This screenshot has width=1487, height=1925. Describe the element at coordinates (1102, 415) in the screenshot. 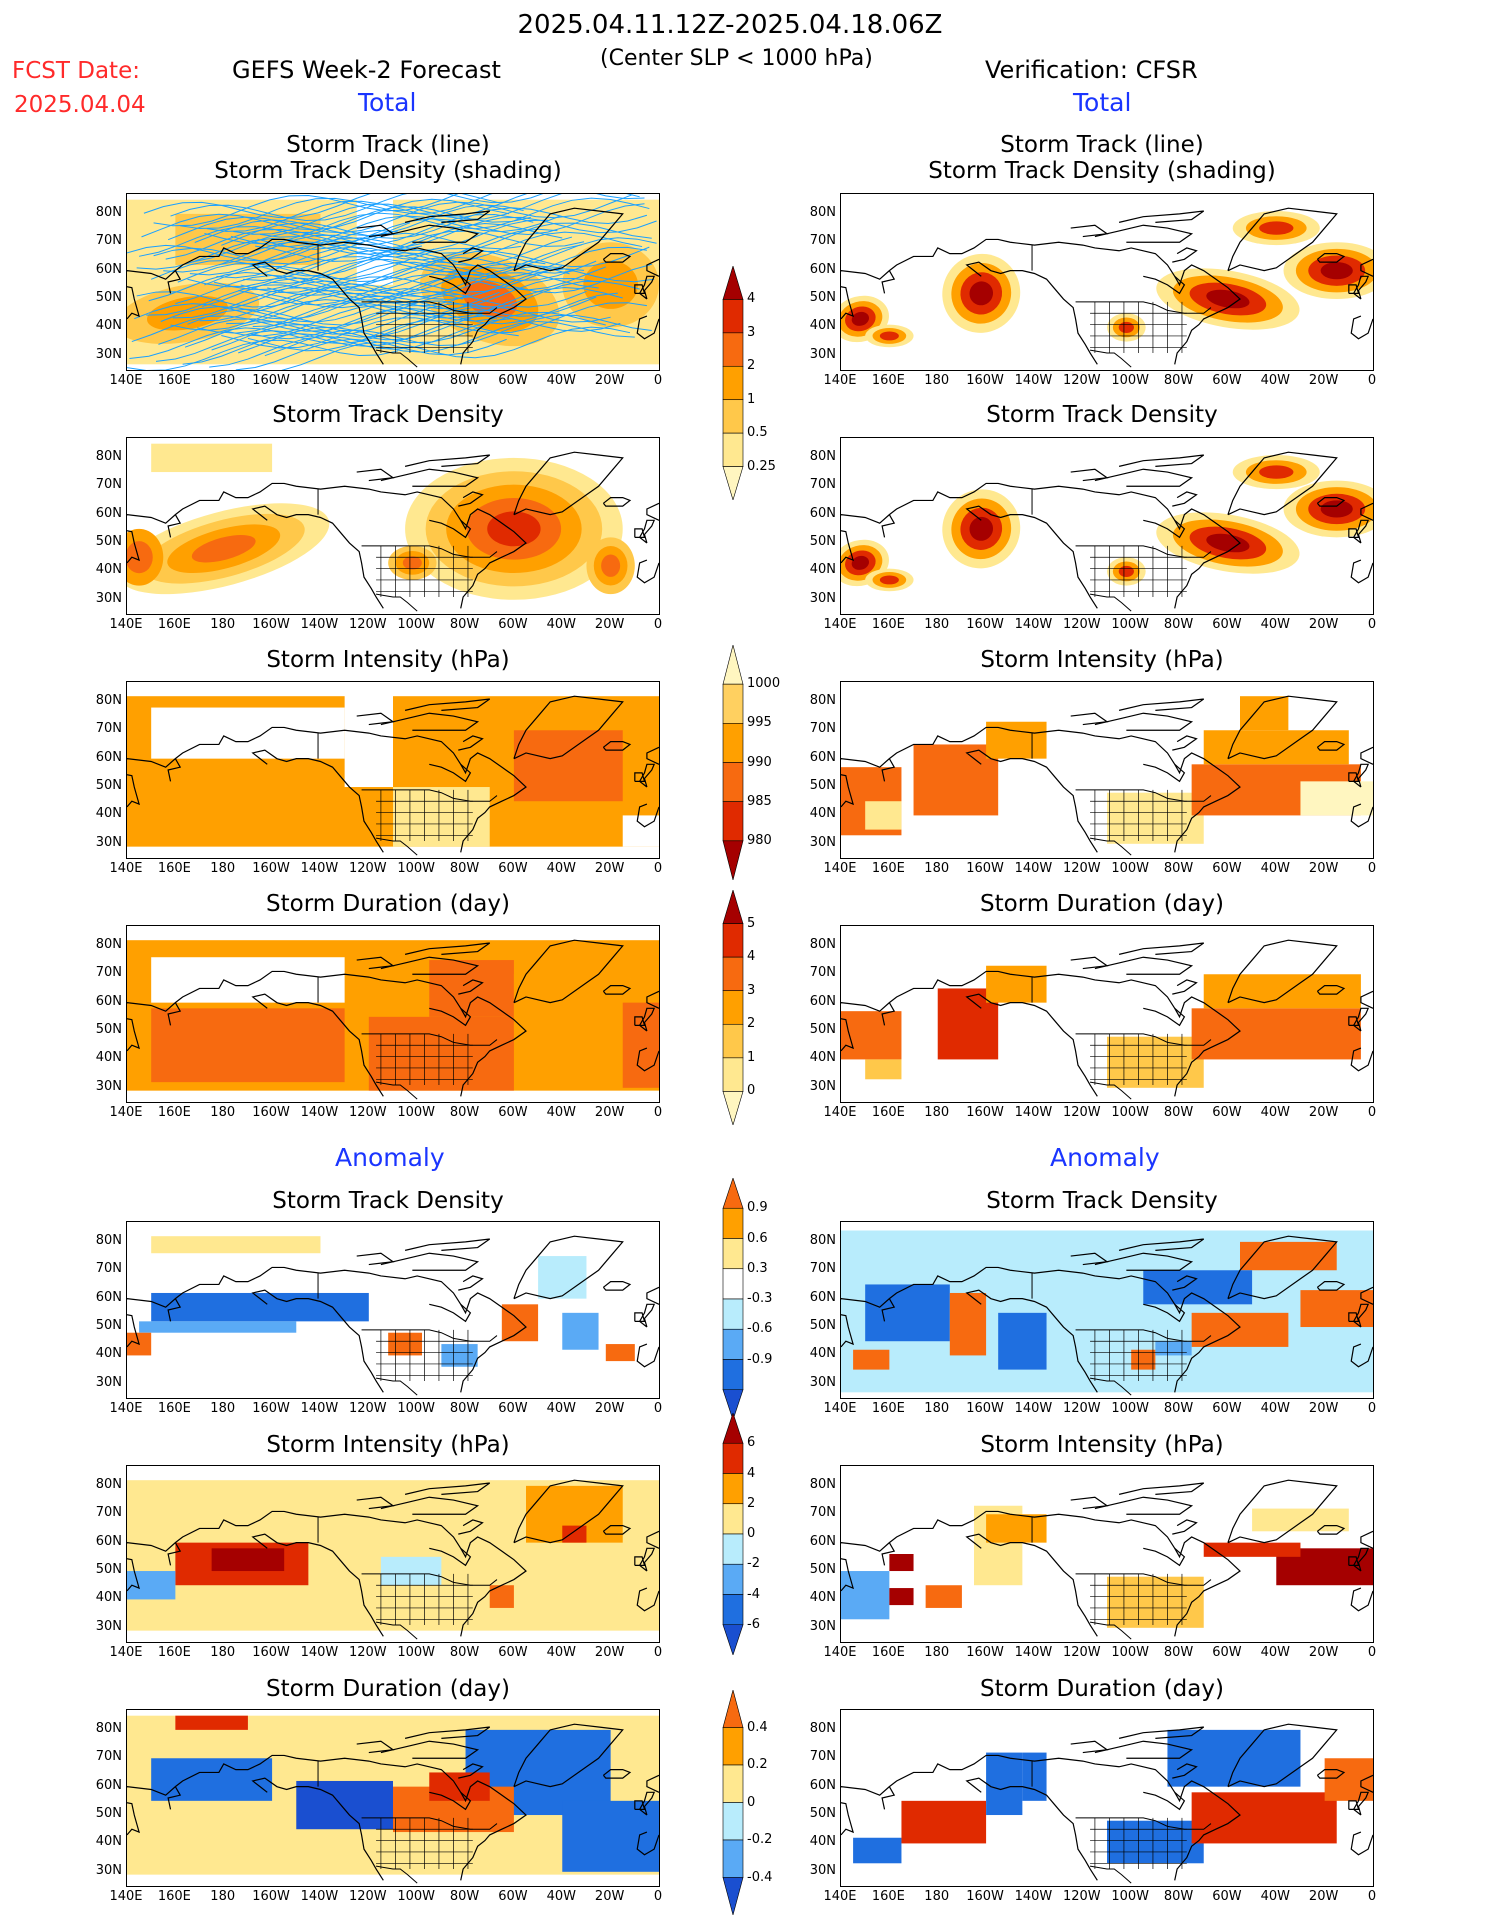

I see `right-title-density: Storm Track Density` at that location.